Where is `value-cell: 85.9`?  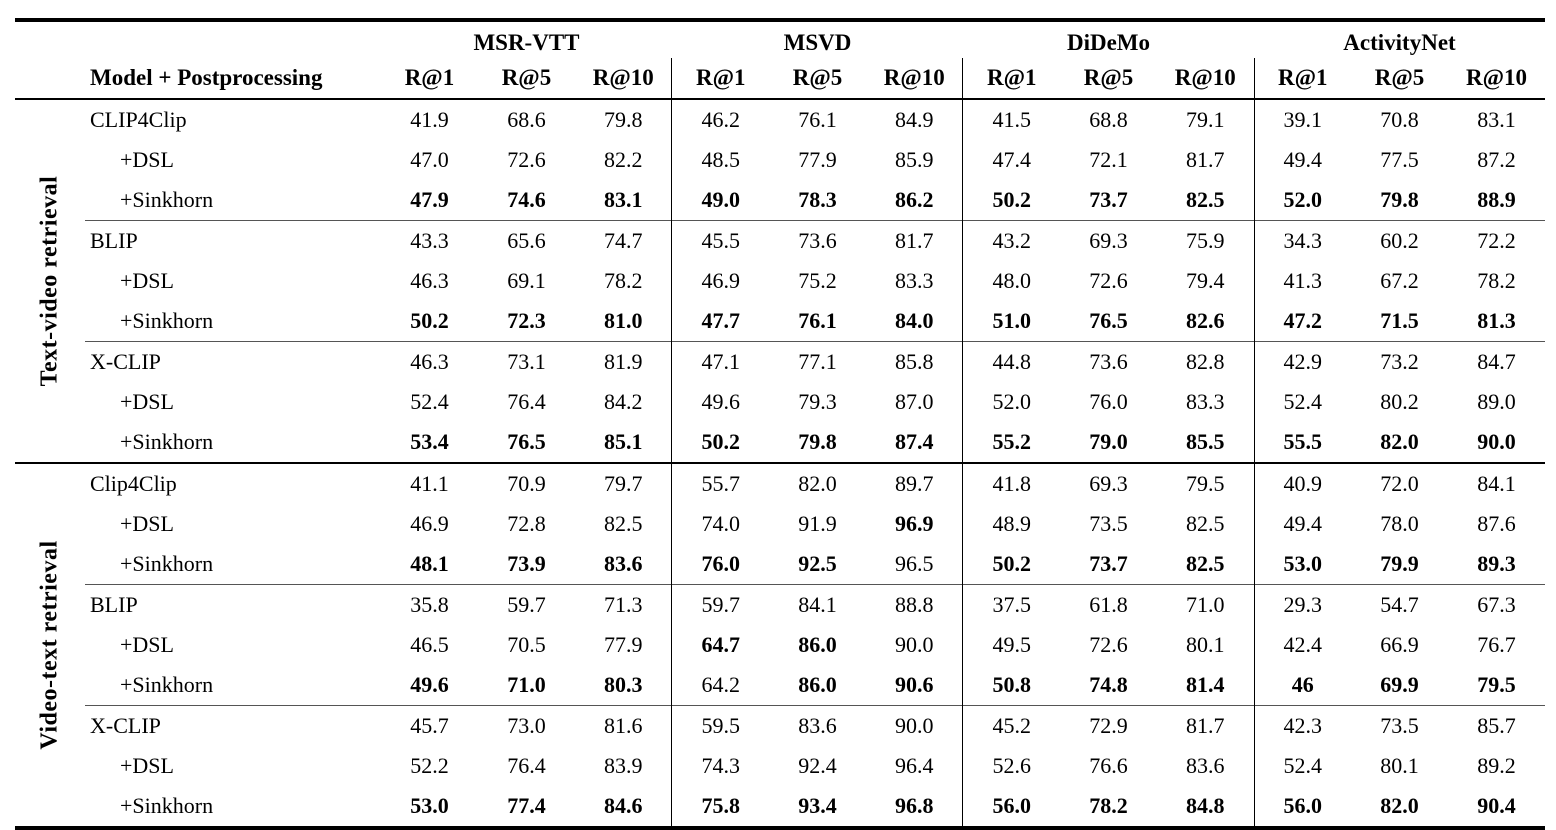 value-cell: 85.9 is located at coordinates (914, 159).